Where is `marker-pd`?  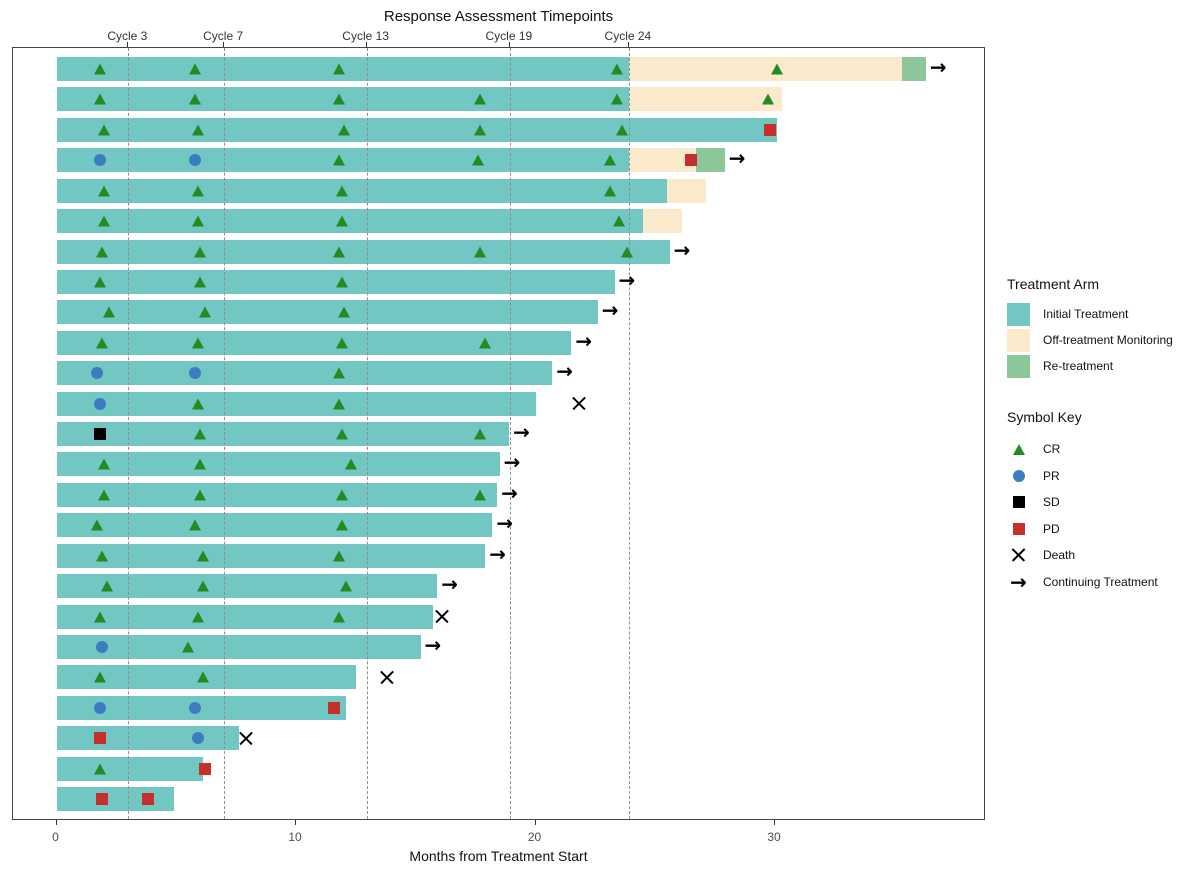
marker-pd is located at coordinates (334, 707).